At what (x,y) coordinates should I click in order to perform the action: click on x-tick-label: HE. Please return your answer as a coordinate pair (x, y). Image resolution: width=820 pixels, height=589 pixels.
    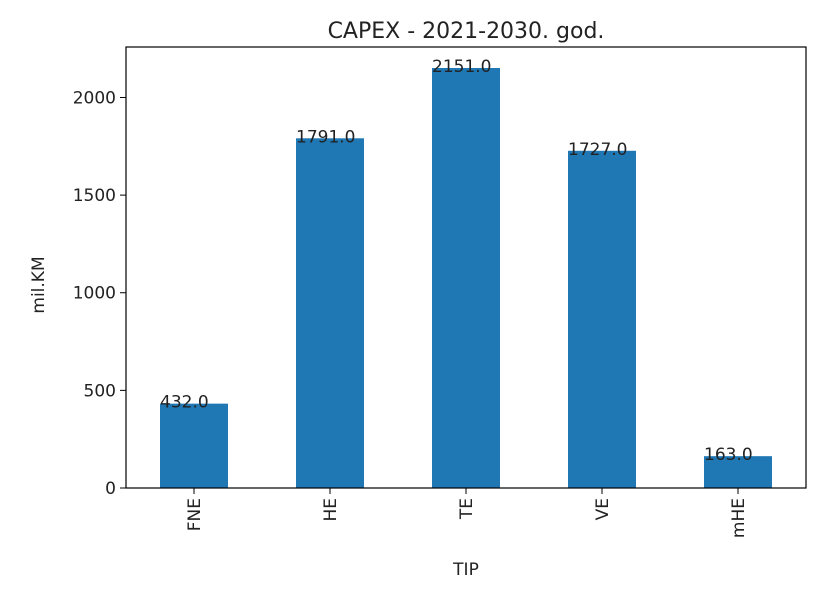
    Looking at the image, I should click on (331, 510).